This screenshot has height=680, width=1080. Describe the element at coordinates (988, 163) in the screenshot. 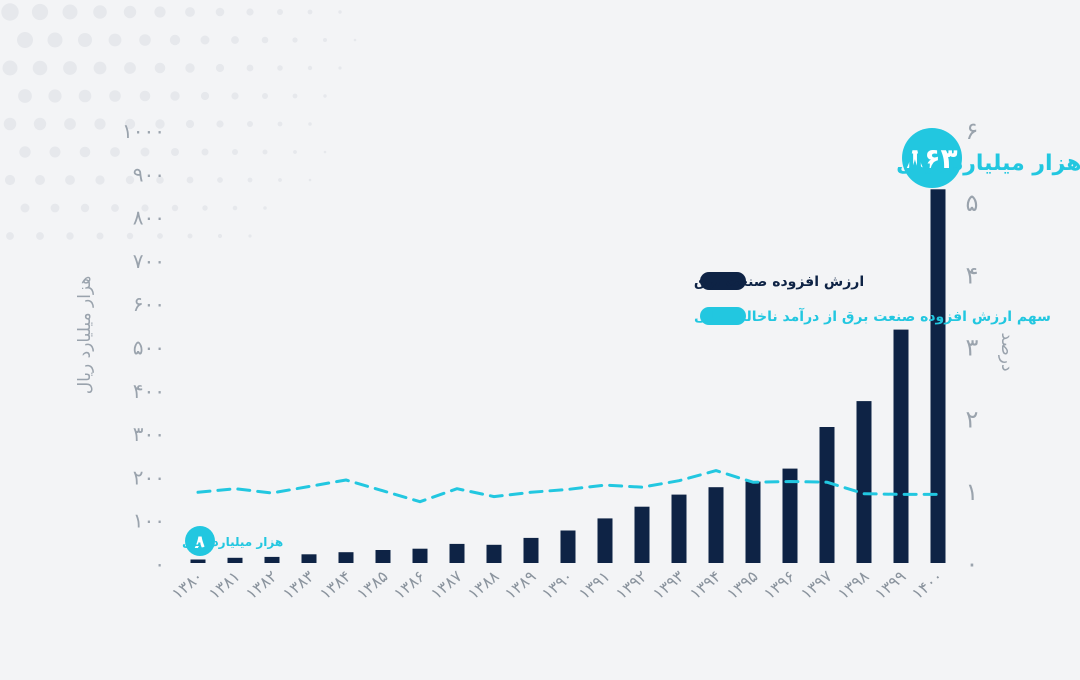

I see `last-value-unit: هزار میلیارد ریال` at that location.